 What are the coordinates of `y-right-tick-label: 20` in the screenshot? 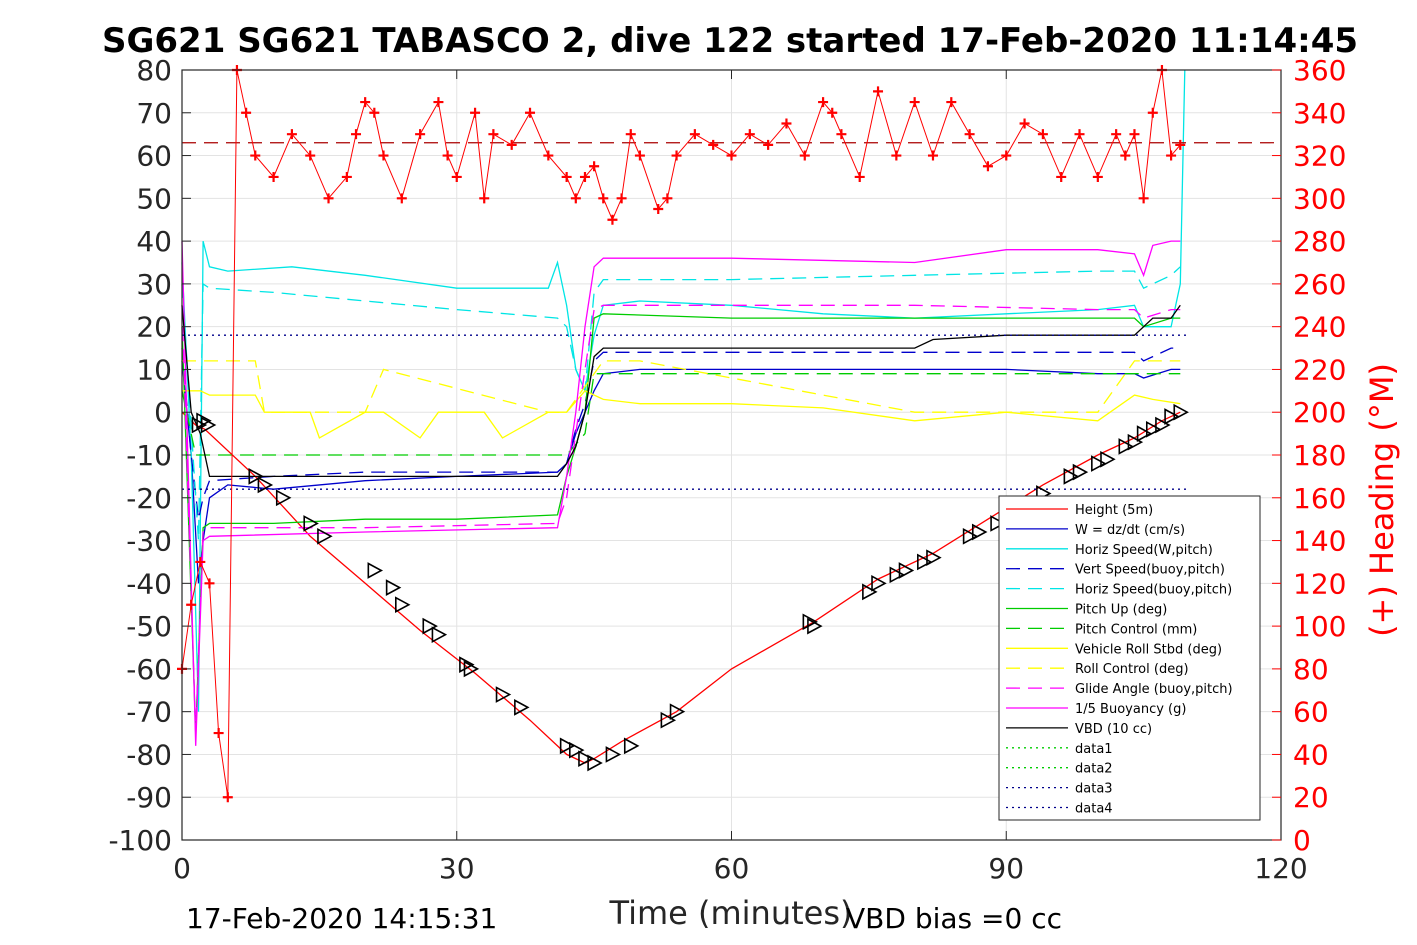 It's located at (1311, 797).